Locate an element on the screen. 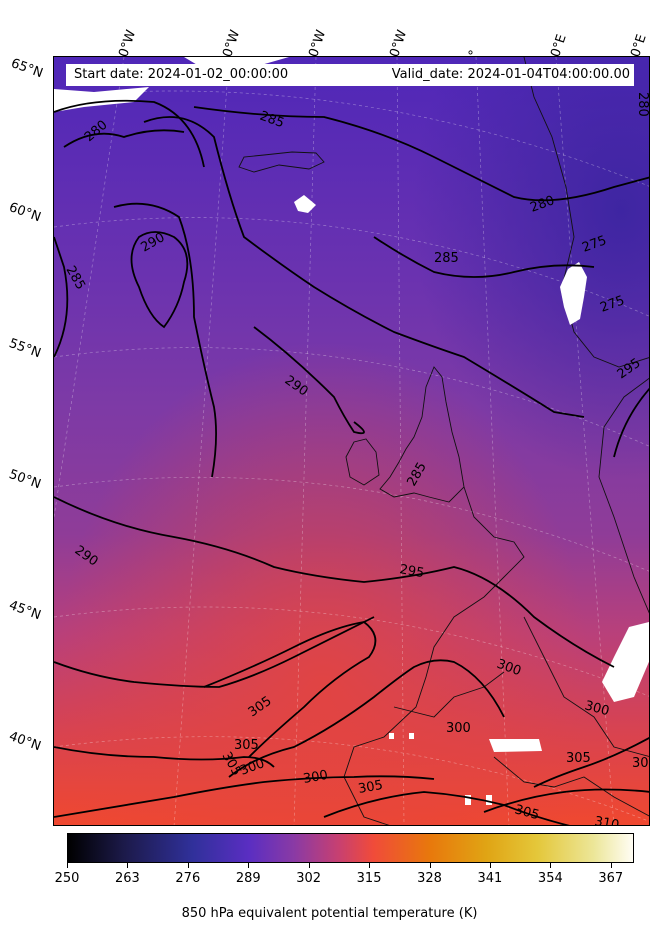 The height and width of the screenshot is (936, 659). contour-label-300-b: 300 is located at coordinates (315, 777).